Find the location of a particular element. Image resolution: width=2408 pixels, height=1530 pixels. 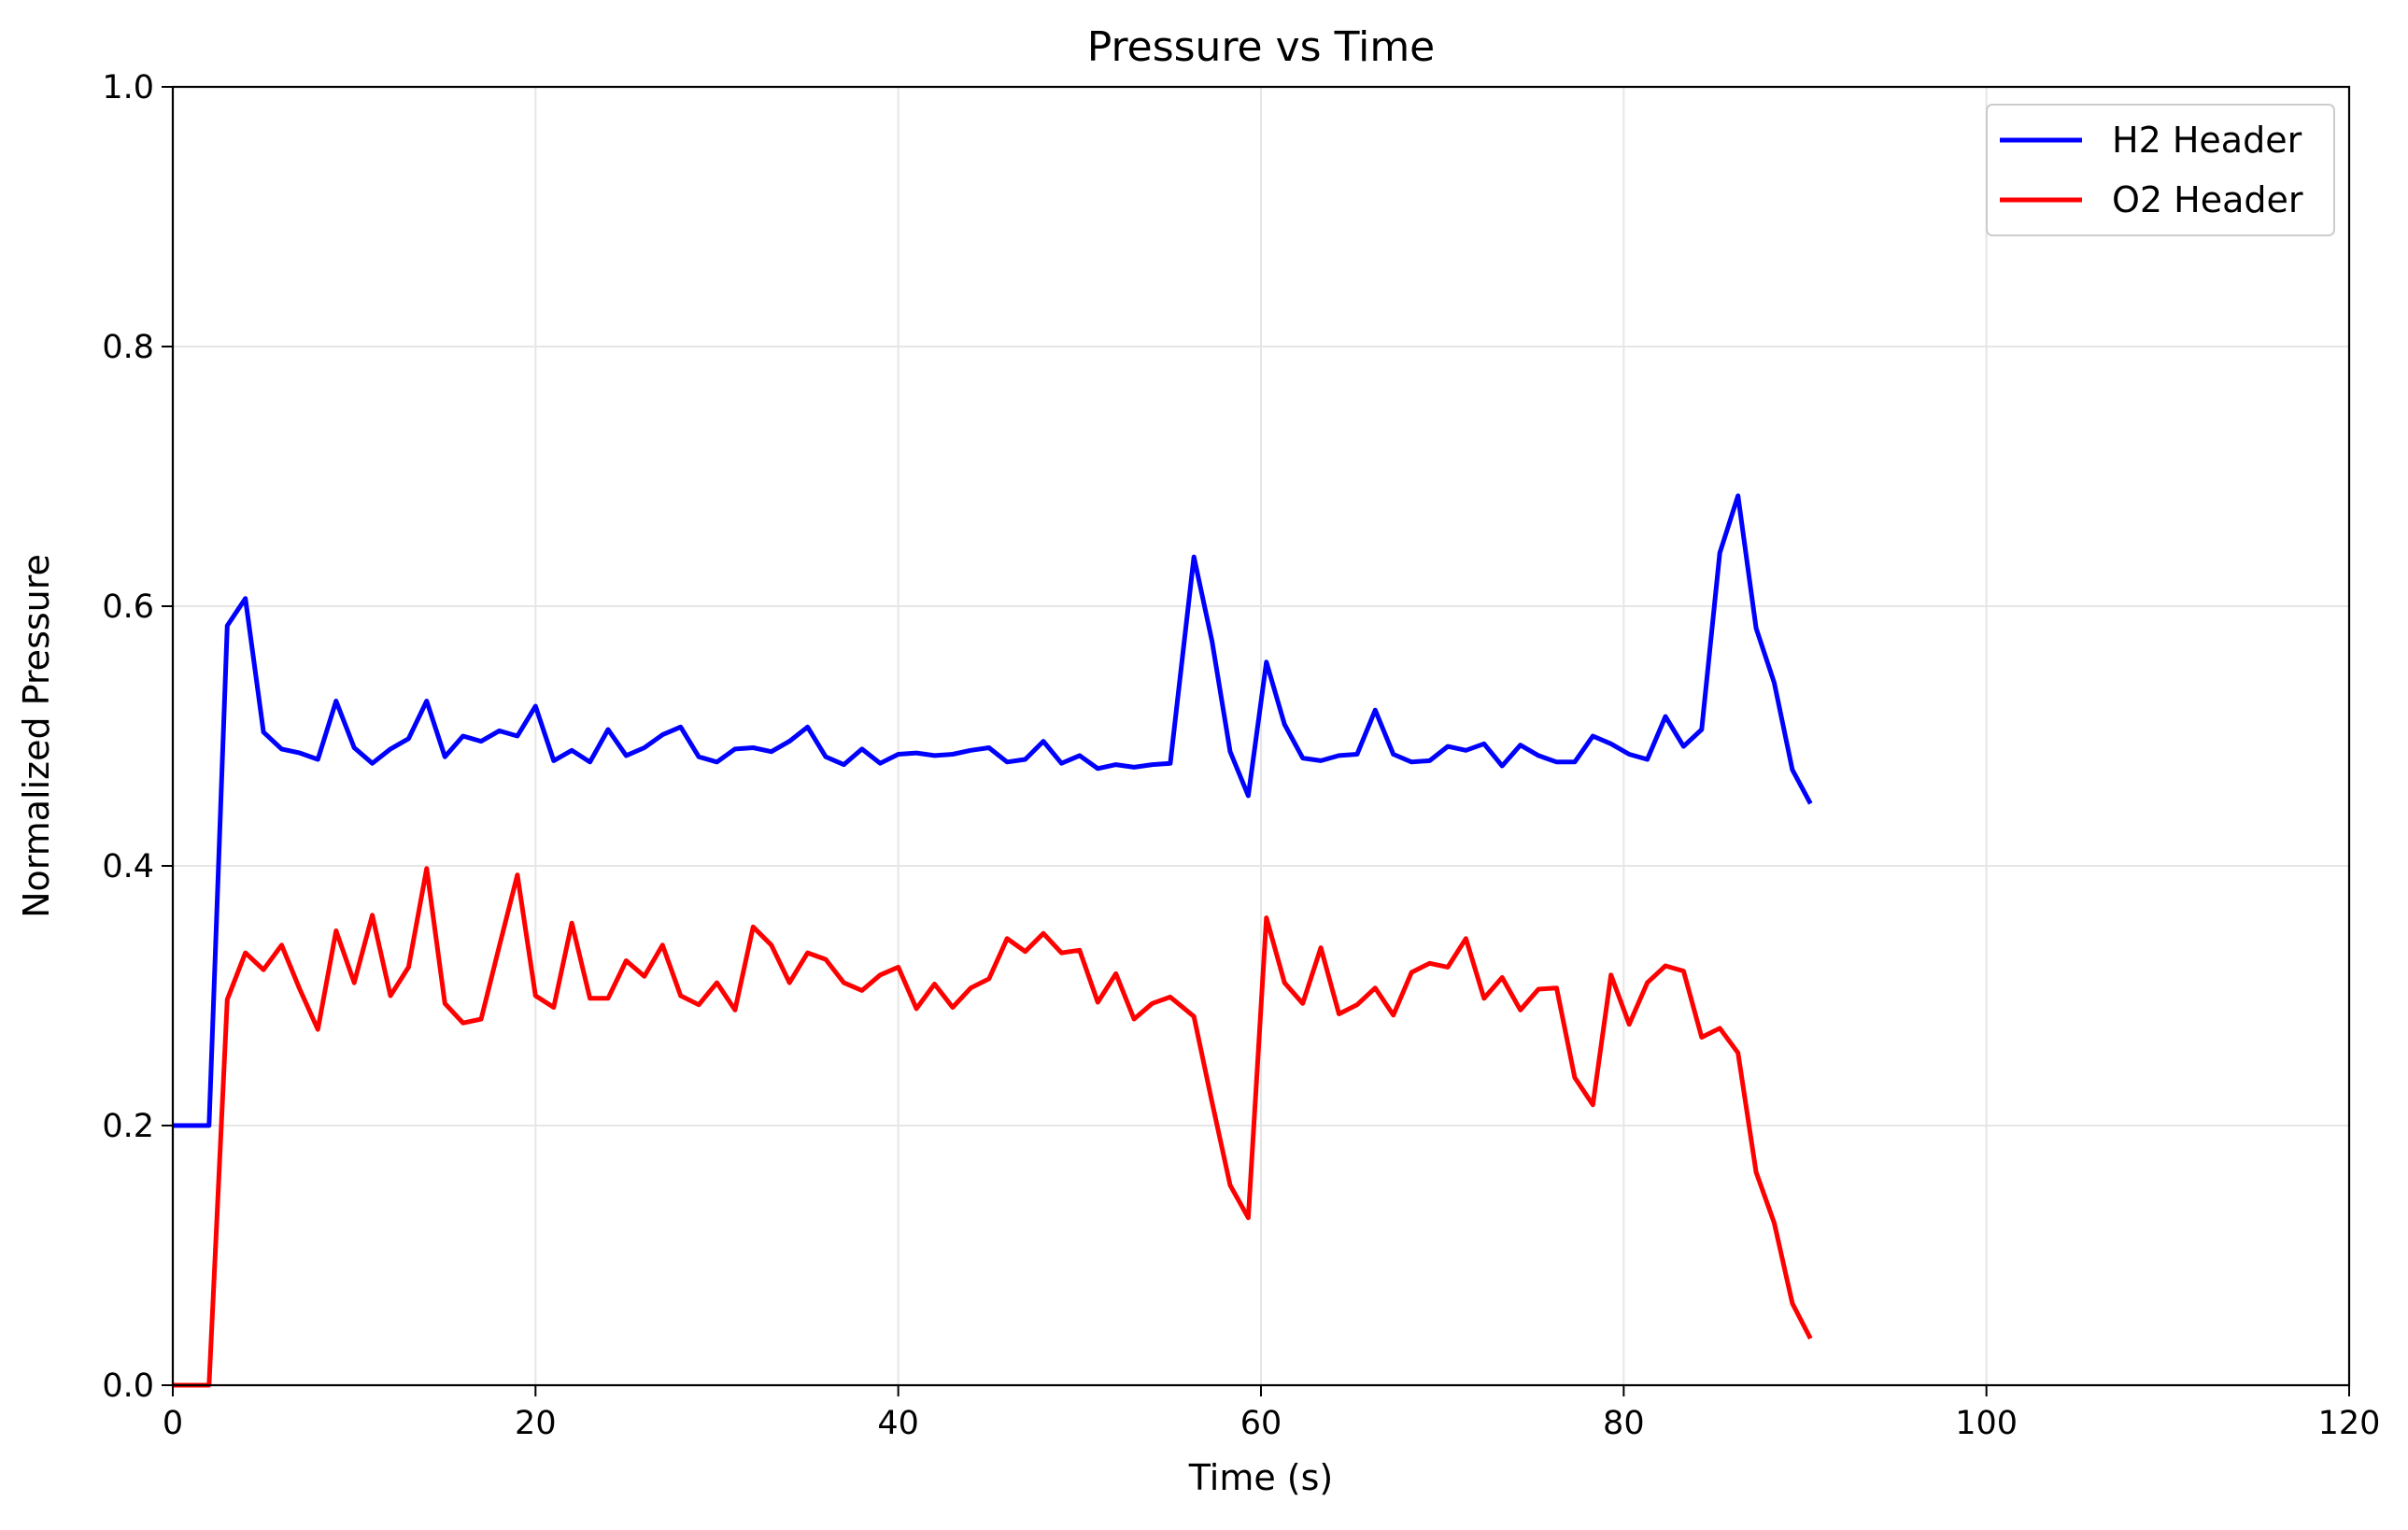

x-tick-label: 0 is located at coordinates (173, 1423).